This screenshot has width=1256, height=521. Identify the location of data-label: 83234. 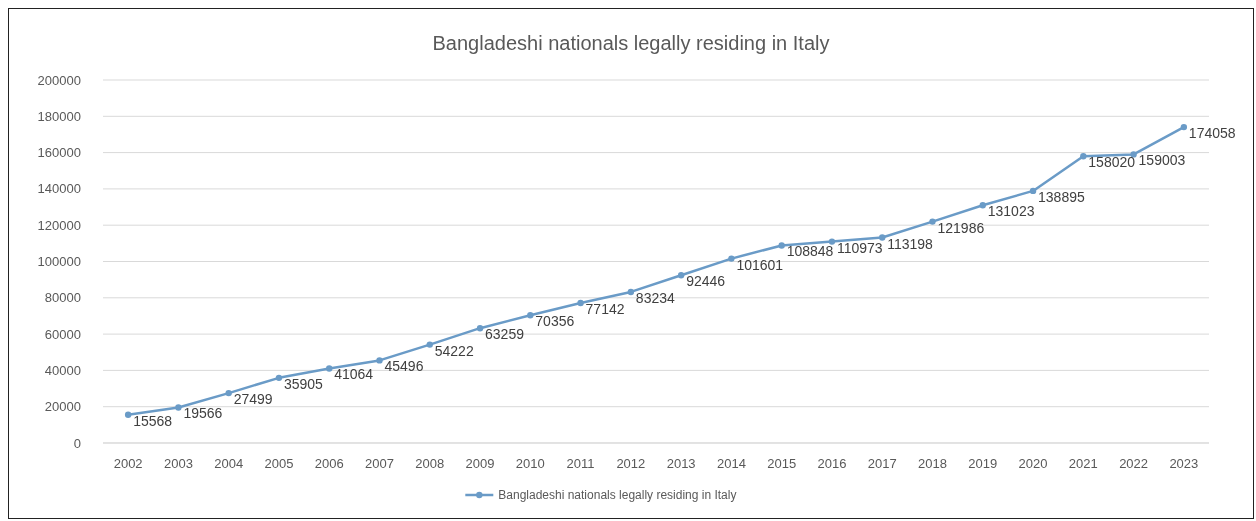
(655, 297).